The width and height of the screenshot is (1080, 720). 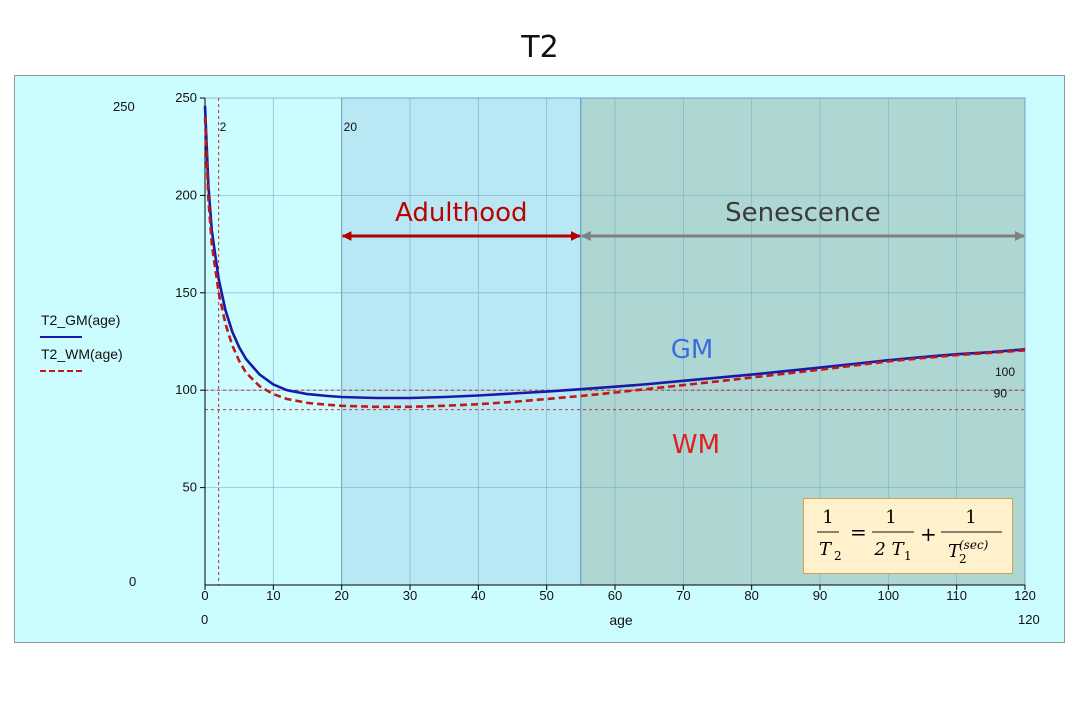 I want to click on formula-t1-den-sub: 1, so click(x=908, y=556).